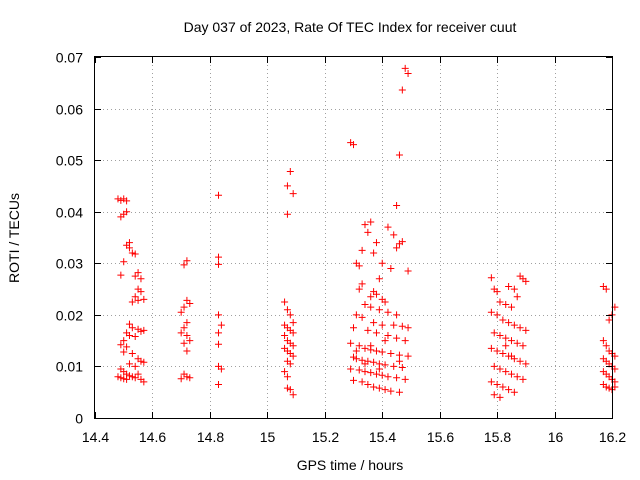 The width and height of the screenshot is (640, 480). What do you see at coordinates (497, 437) in the screenshot?
I see `x-tick-label: 15.8` at bounding box center [497, 437].